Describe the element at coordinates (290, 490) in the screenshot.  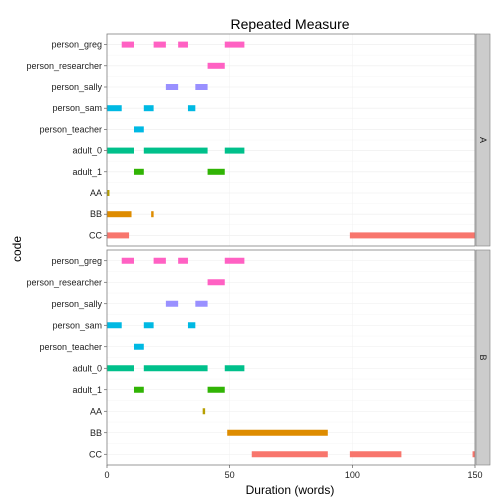
I see `x-axis-title: Duration (words)` at that location.